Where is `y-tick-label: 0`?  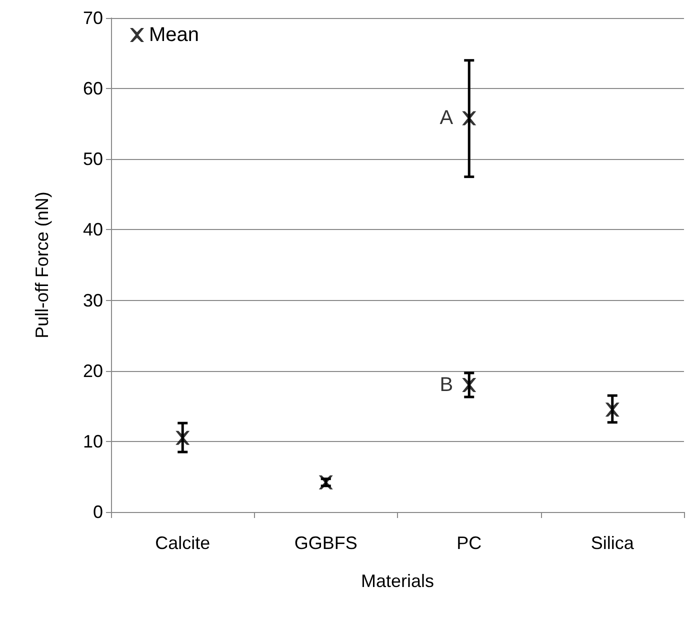 y-tick-label: 0 is located at coordinates (97, 512).